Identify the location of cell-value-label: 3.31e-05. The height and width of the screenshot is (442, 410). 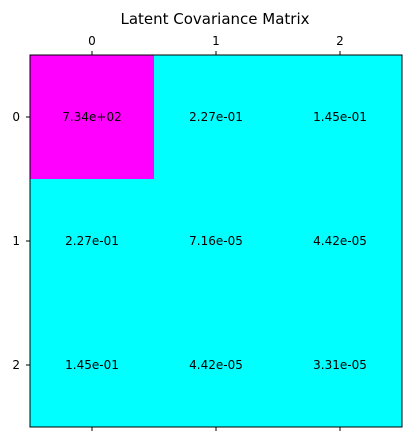
(340, 365).